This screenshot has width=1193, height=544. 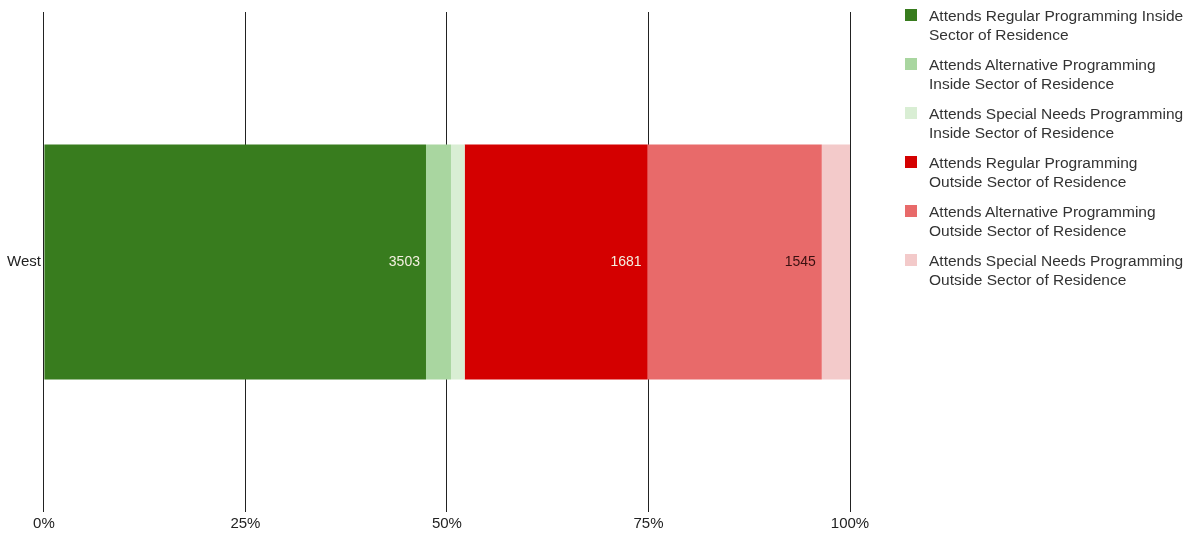 What do you see at coordinates (245, 523) in the screenshot?
I see `x-tick-label: 25%` at bounding box center [245, 523].